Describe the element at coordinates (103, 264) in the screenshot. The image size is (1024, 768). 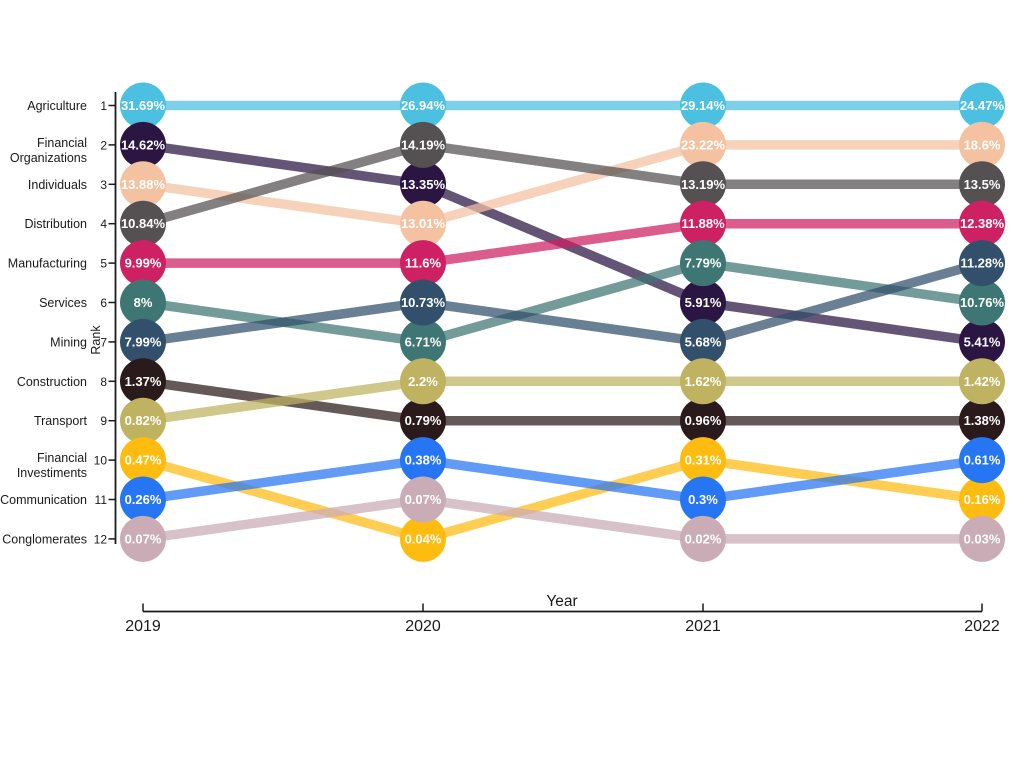
I see `rank-tick-label: 5` at that location.